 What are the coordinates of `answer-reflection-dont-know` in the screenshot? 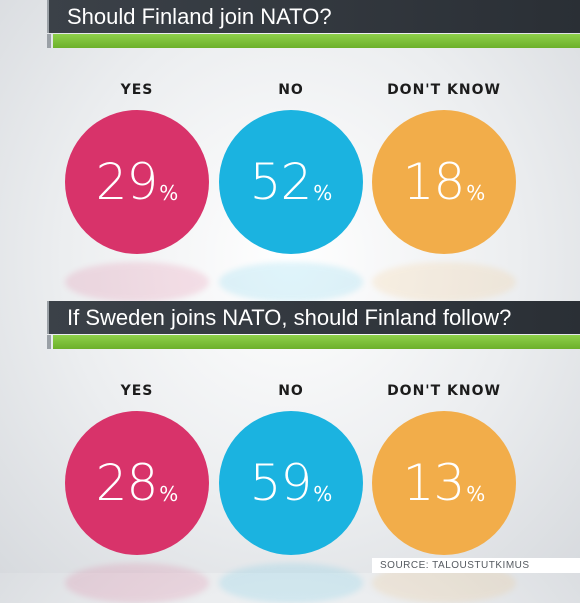 It's located at (444, 282).